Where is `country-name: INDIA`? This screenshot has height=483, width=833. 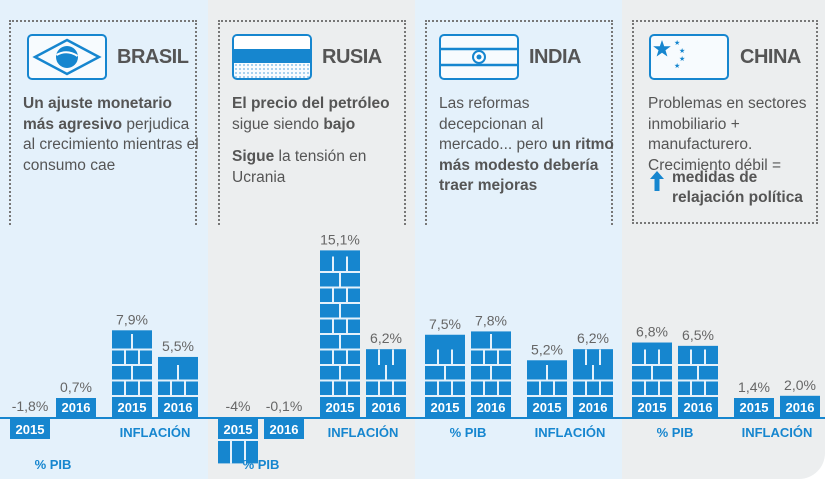 country-name: INDIA is located at coordinates (555, 57).